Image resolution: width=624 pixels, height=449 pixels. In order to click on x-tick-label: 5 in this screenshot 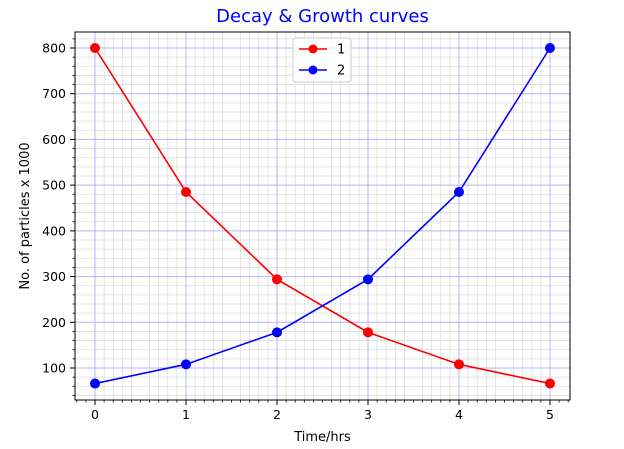, I will do `click(550, 414)`.